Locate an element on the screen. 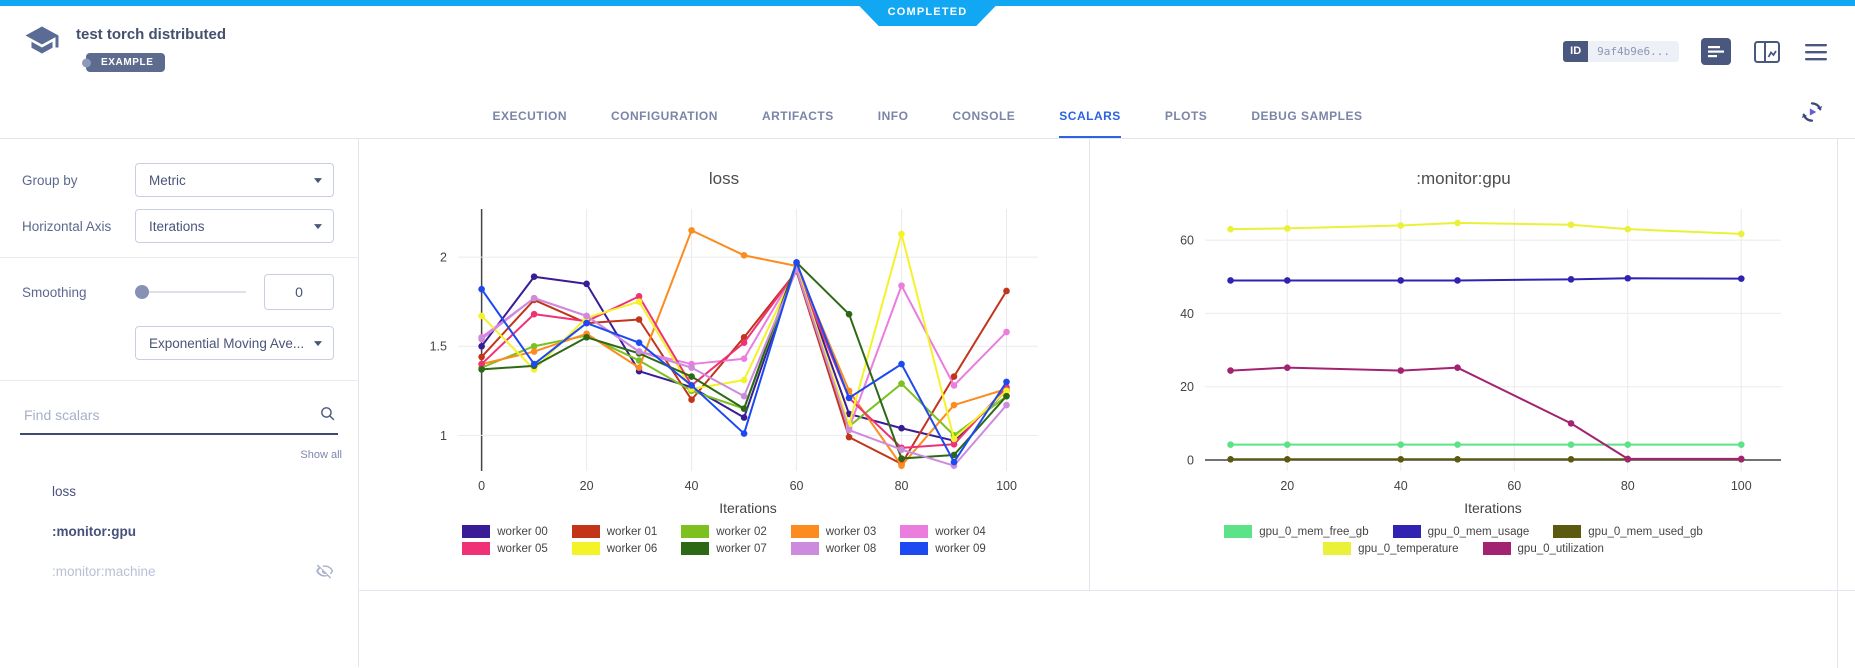 The width and height of the screenshot is (1855, 668). tab-scalars: SCALARS is located at coordinates (1090, 123).